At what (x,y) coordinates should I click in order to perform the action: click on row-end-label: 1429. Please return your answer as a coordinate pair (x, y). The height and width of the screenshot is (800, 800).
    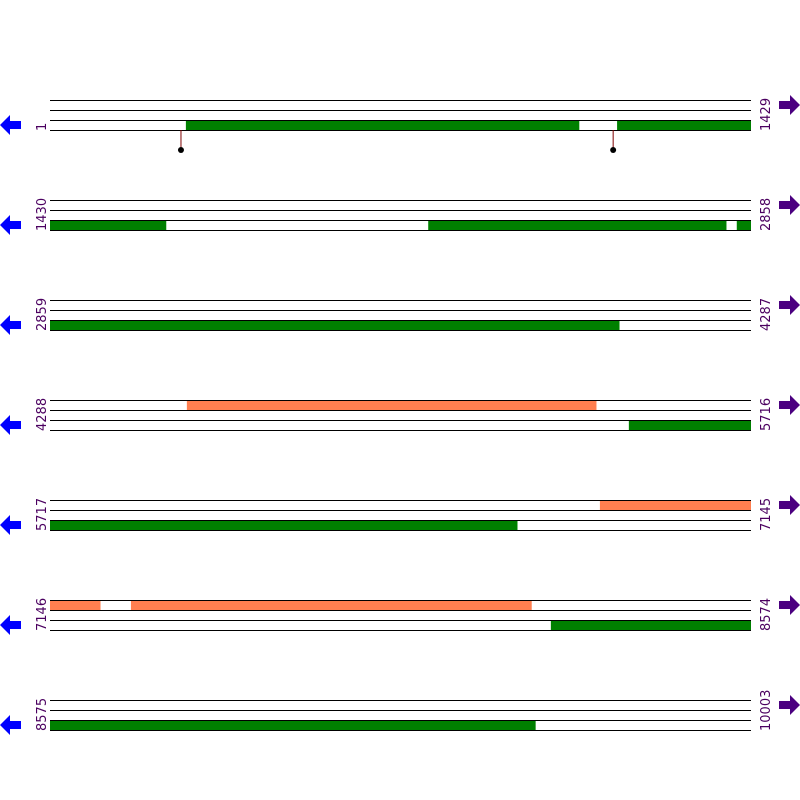
    Looking at the image, I should click on (766, 114).